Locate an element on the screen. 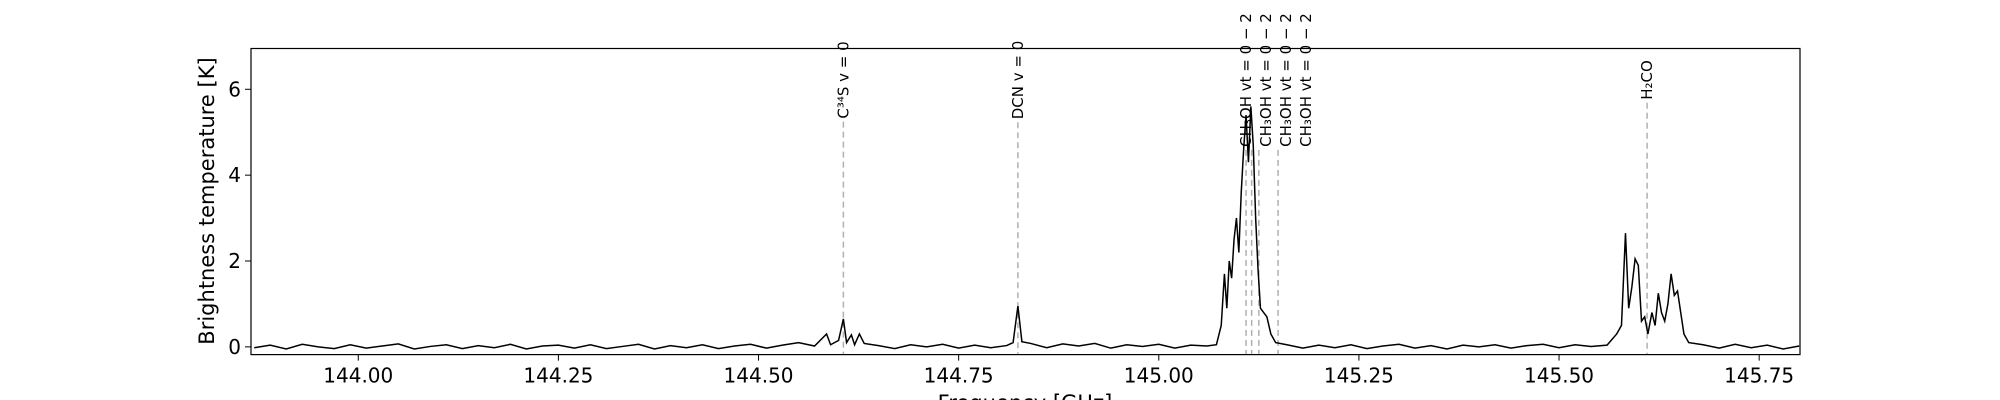 This screenshot has height=400, width=2000. x-tick-label: 145.25 is located at coordinates (1359, 376).